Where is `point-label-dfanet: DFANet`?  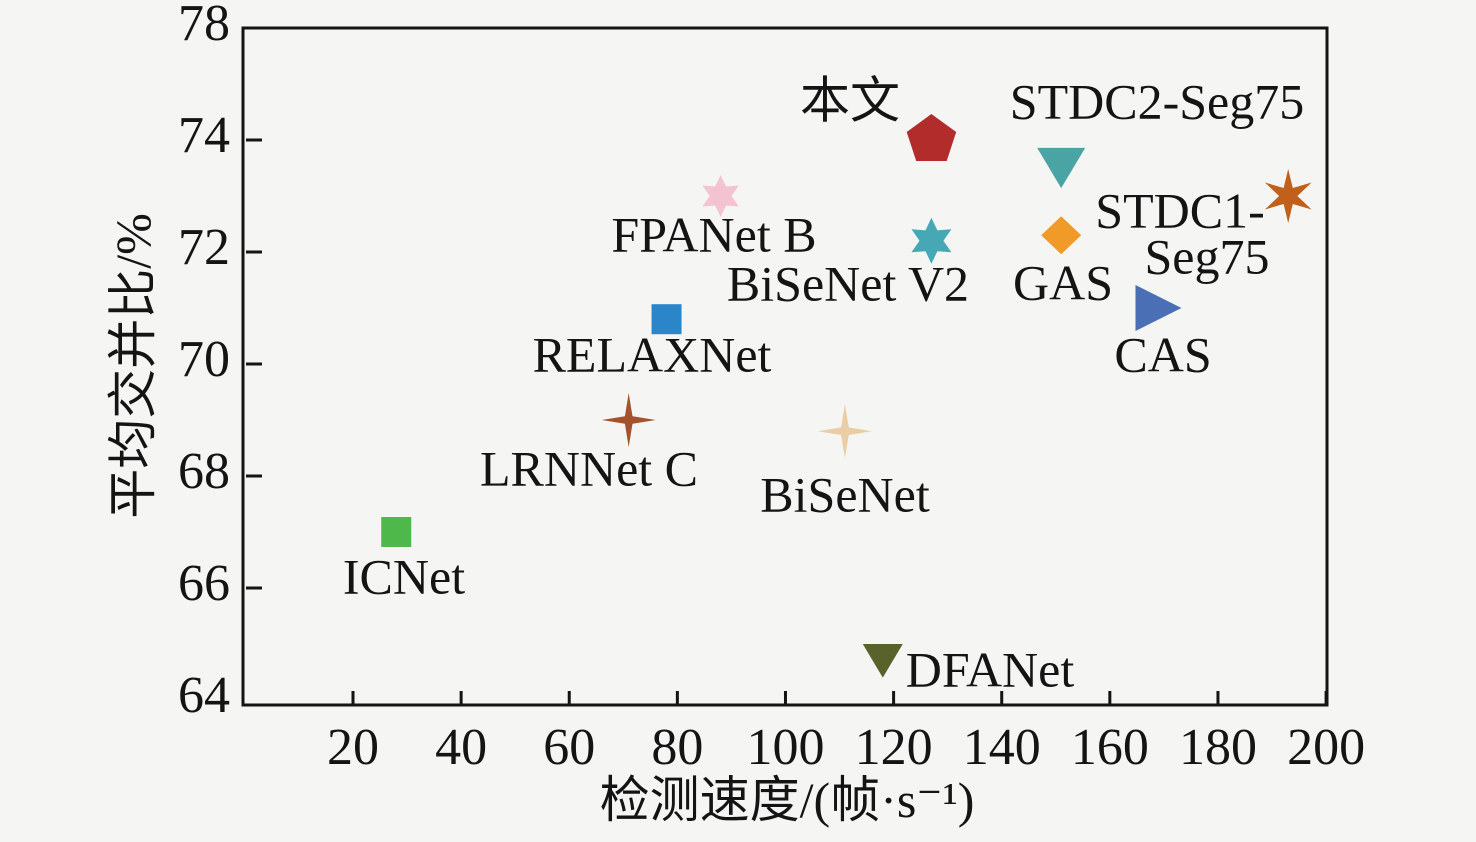
point-label-dfanet: DFANet is located at coordinates (990, 669).